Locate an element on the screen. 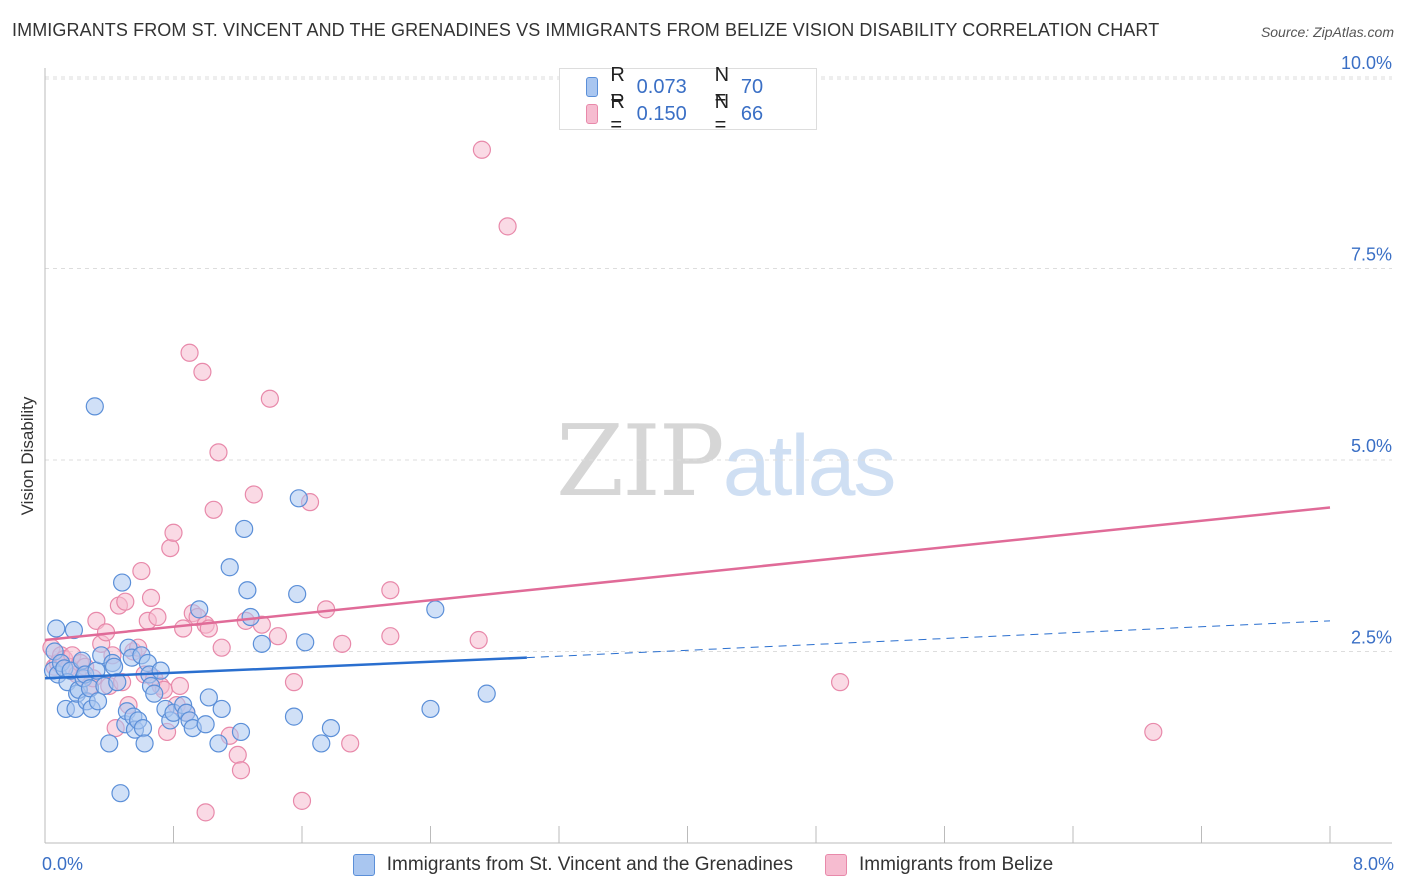 The width and height of the screenshot is (1406, 892). legend-item-belize: Immigrants from Belize is located at coordinates (939, 865).